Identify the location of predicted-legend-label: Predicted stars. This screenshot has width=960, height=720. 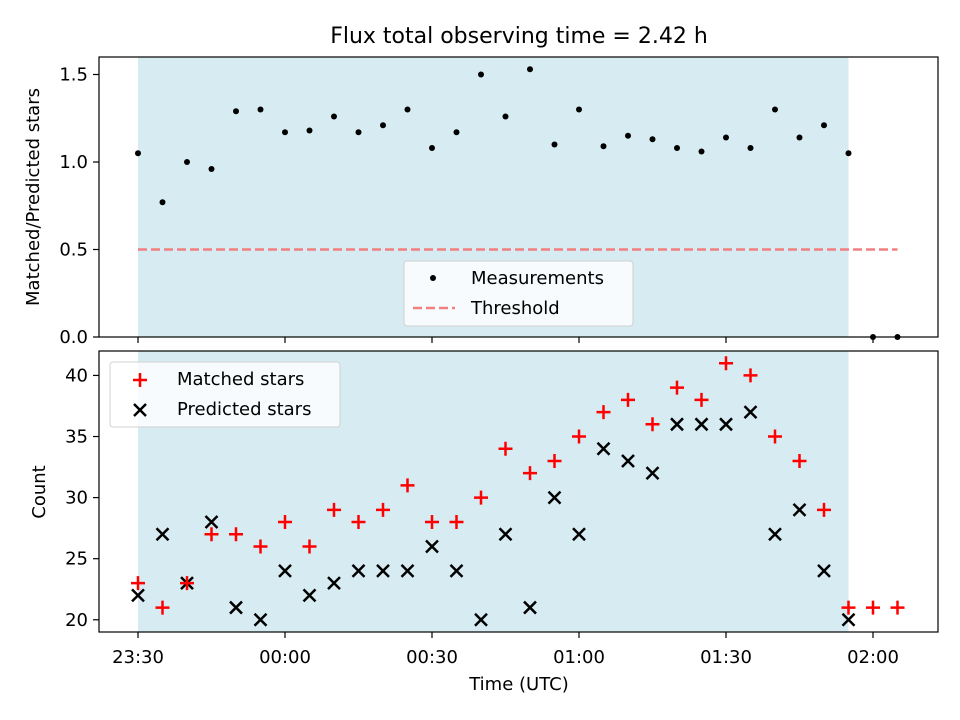
(244, 409).